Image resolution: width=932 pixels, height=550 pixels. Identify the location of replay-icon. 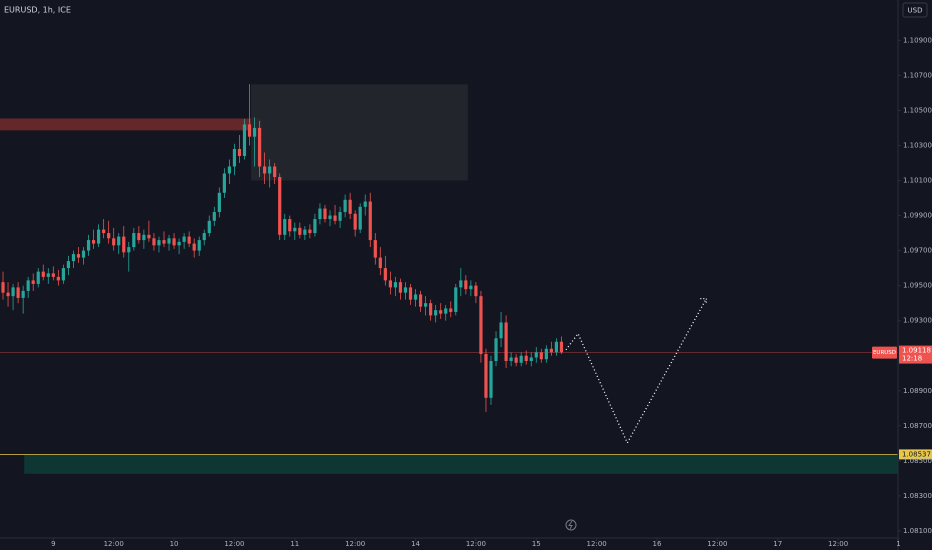
(571, 525).